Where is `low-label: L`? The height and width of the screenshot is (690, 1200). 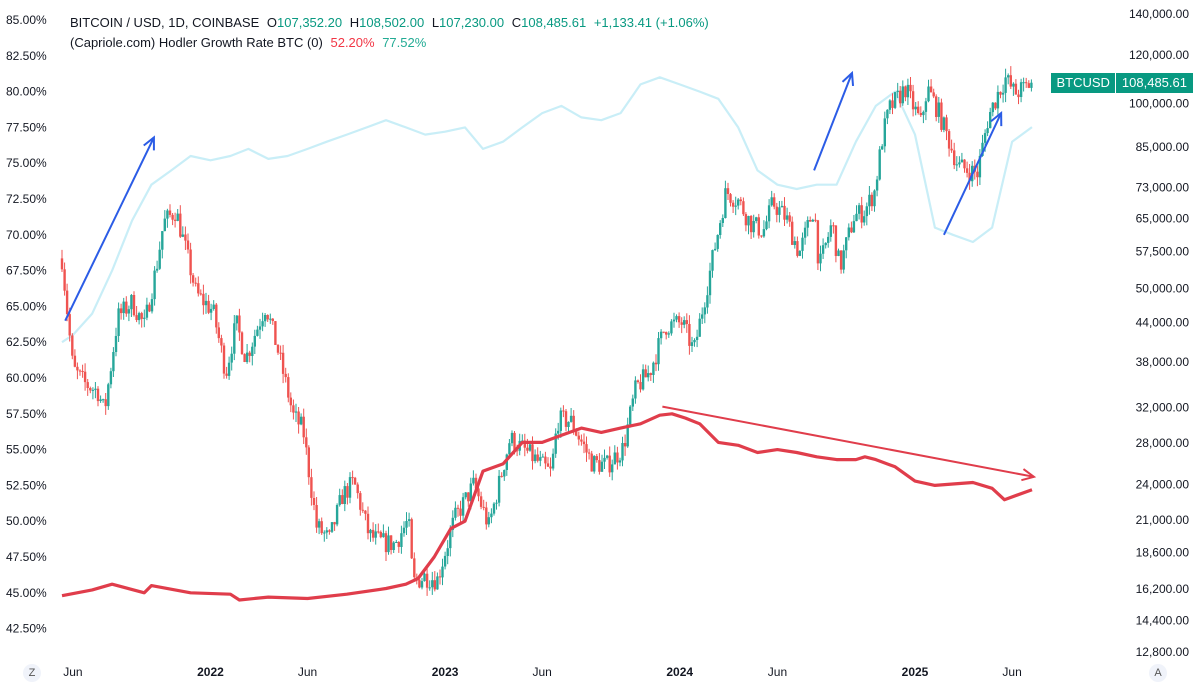 low-label: L is located at coordinates (435, 22).